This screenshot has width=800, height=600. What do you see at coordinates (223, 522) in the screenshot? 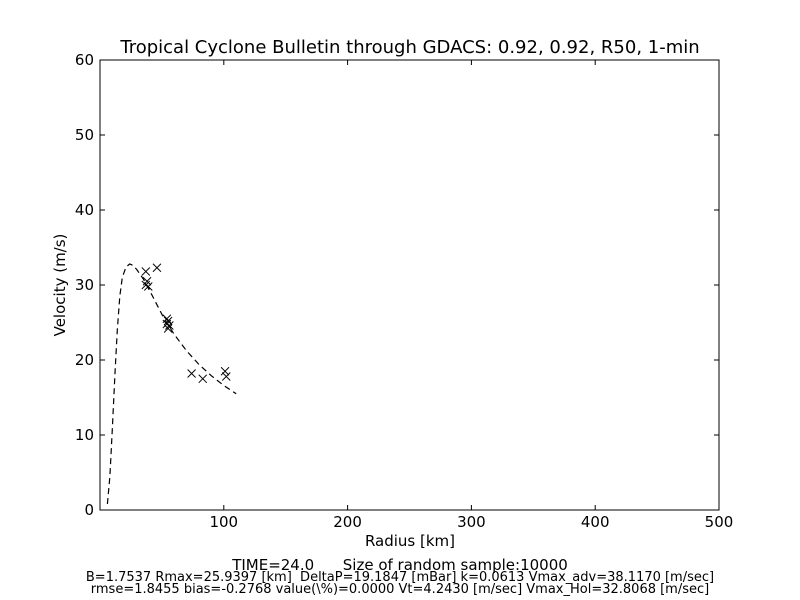
I see `x-tick-label: 100` at bounding box center [223, 522].